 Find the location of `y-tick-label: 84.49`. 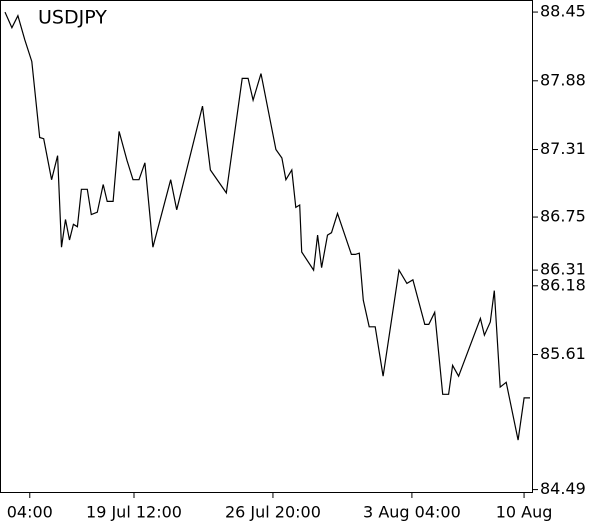

y-tick-label: 84.49 is located at coordinates (563, 488).